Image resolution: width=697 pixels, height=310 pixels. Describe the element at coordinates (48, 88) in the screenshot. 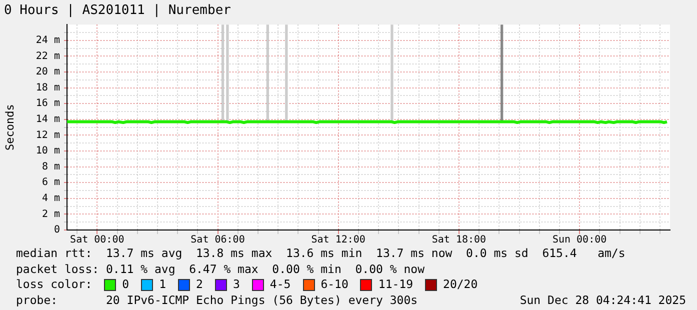

I see `y-tick-label: 18 m` at that location.